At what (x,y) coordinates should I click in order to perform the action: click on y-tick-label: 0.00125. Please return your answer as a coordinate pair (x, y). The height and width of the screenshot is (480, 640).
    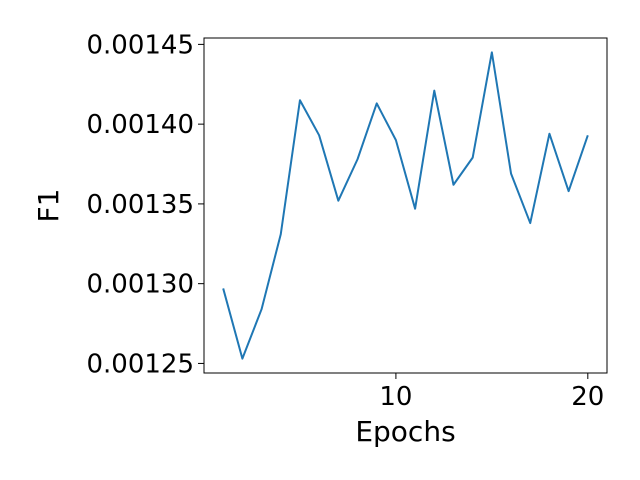
    Looking at the image, I should click on (140, 364).